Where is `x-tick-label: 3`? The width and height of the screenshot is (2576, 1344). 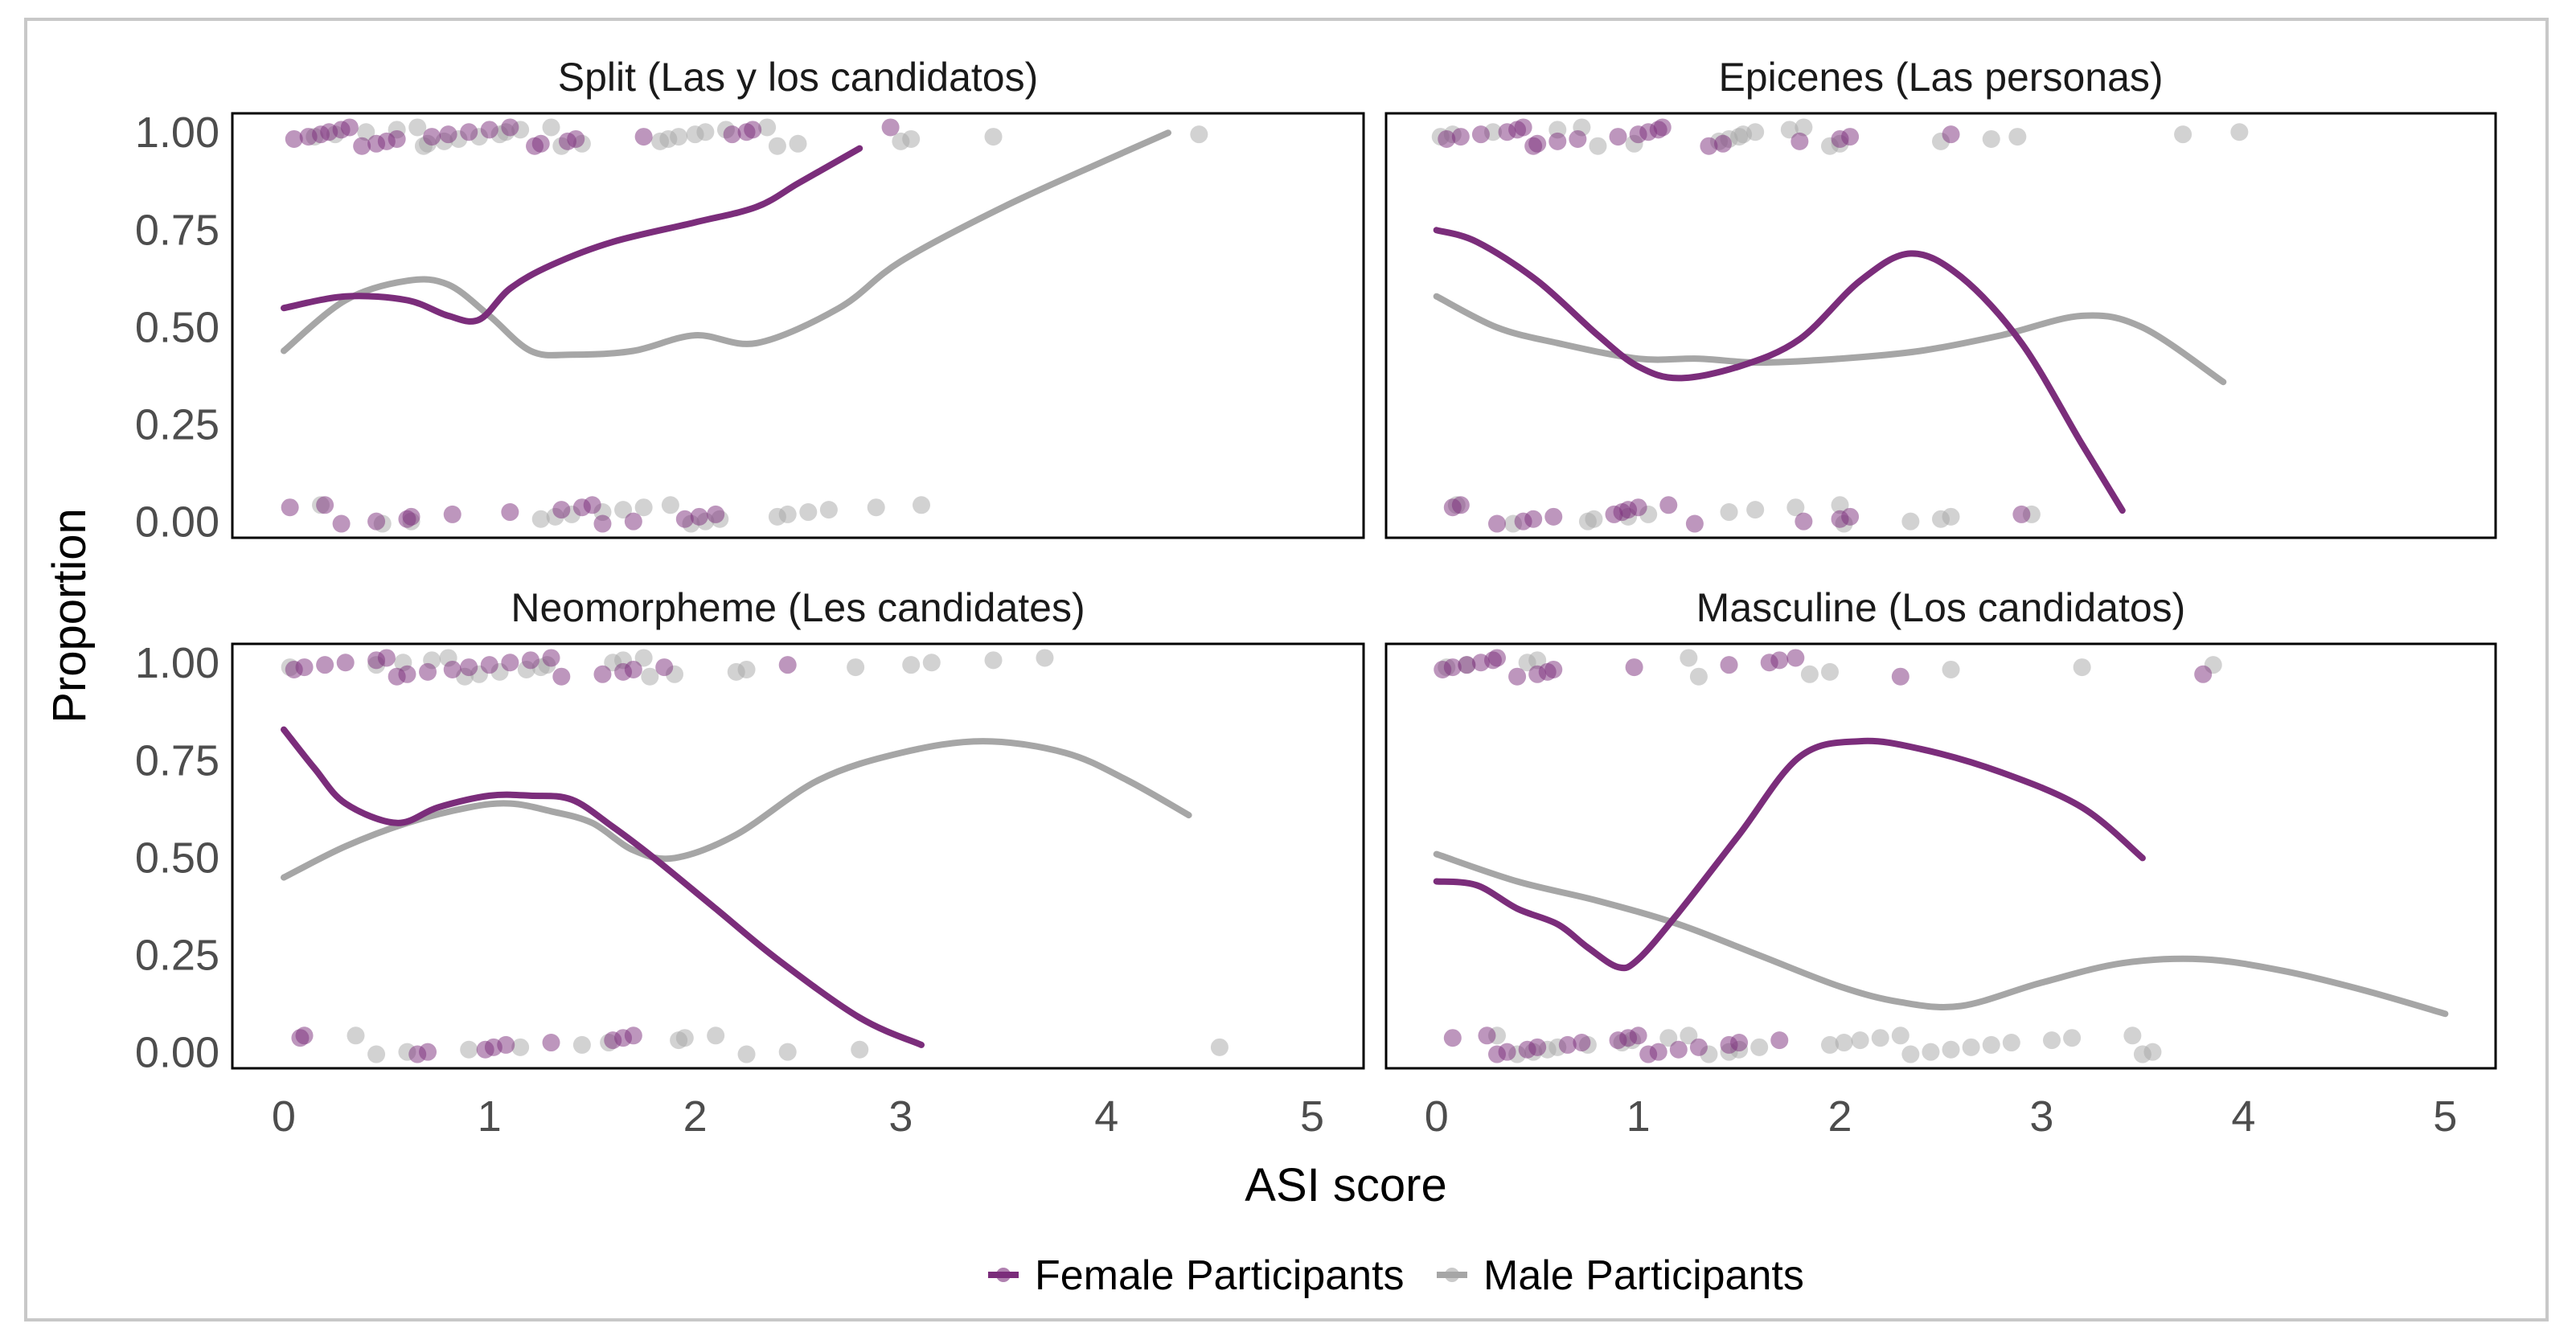 x-tick-label: 3 is located at coordinates (2041, 1116).